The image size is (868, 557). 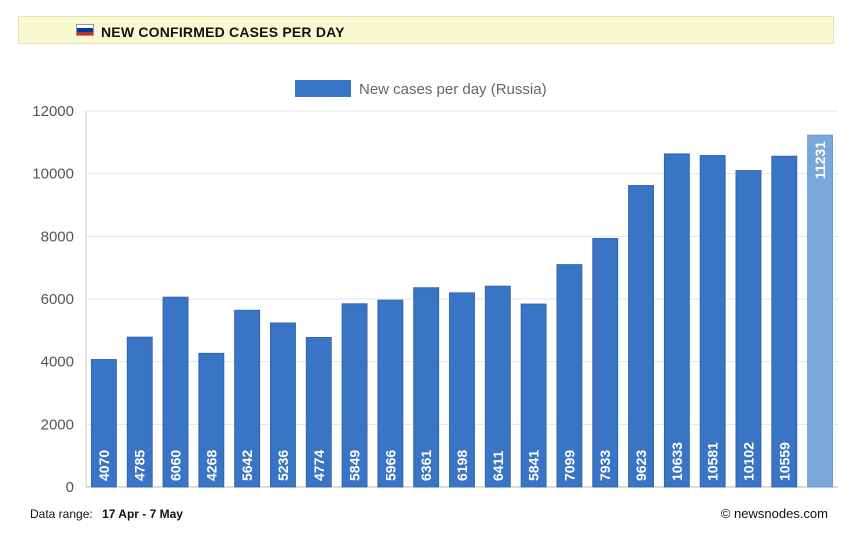 What do you see at coordinates (70, 487) in the screenshot?
I see `y-tick-label: 0` at bounding box center [70, 487].